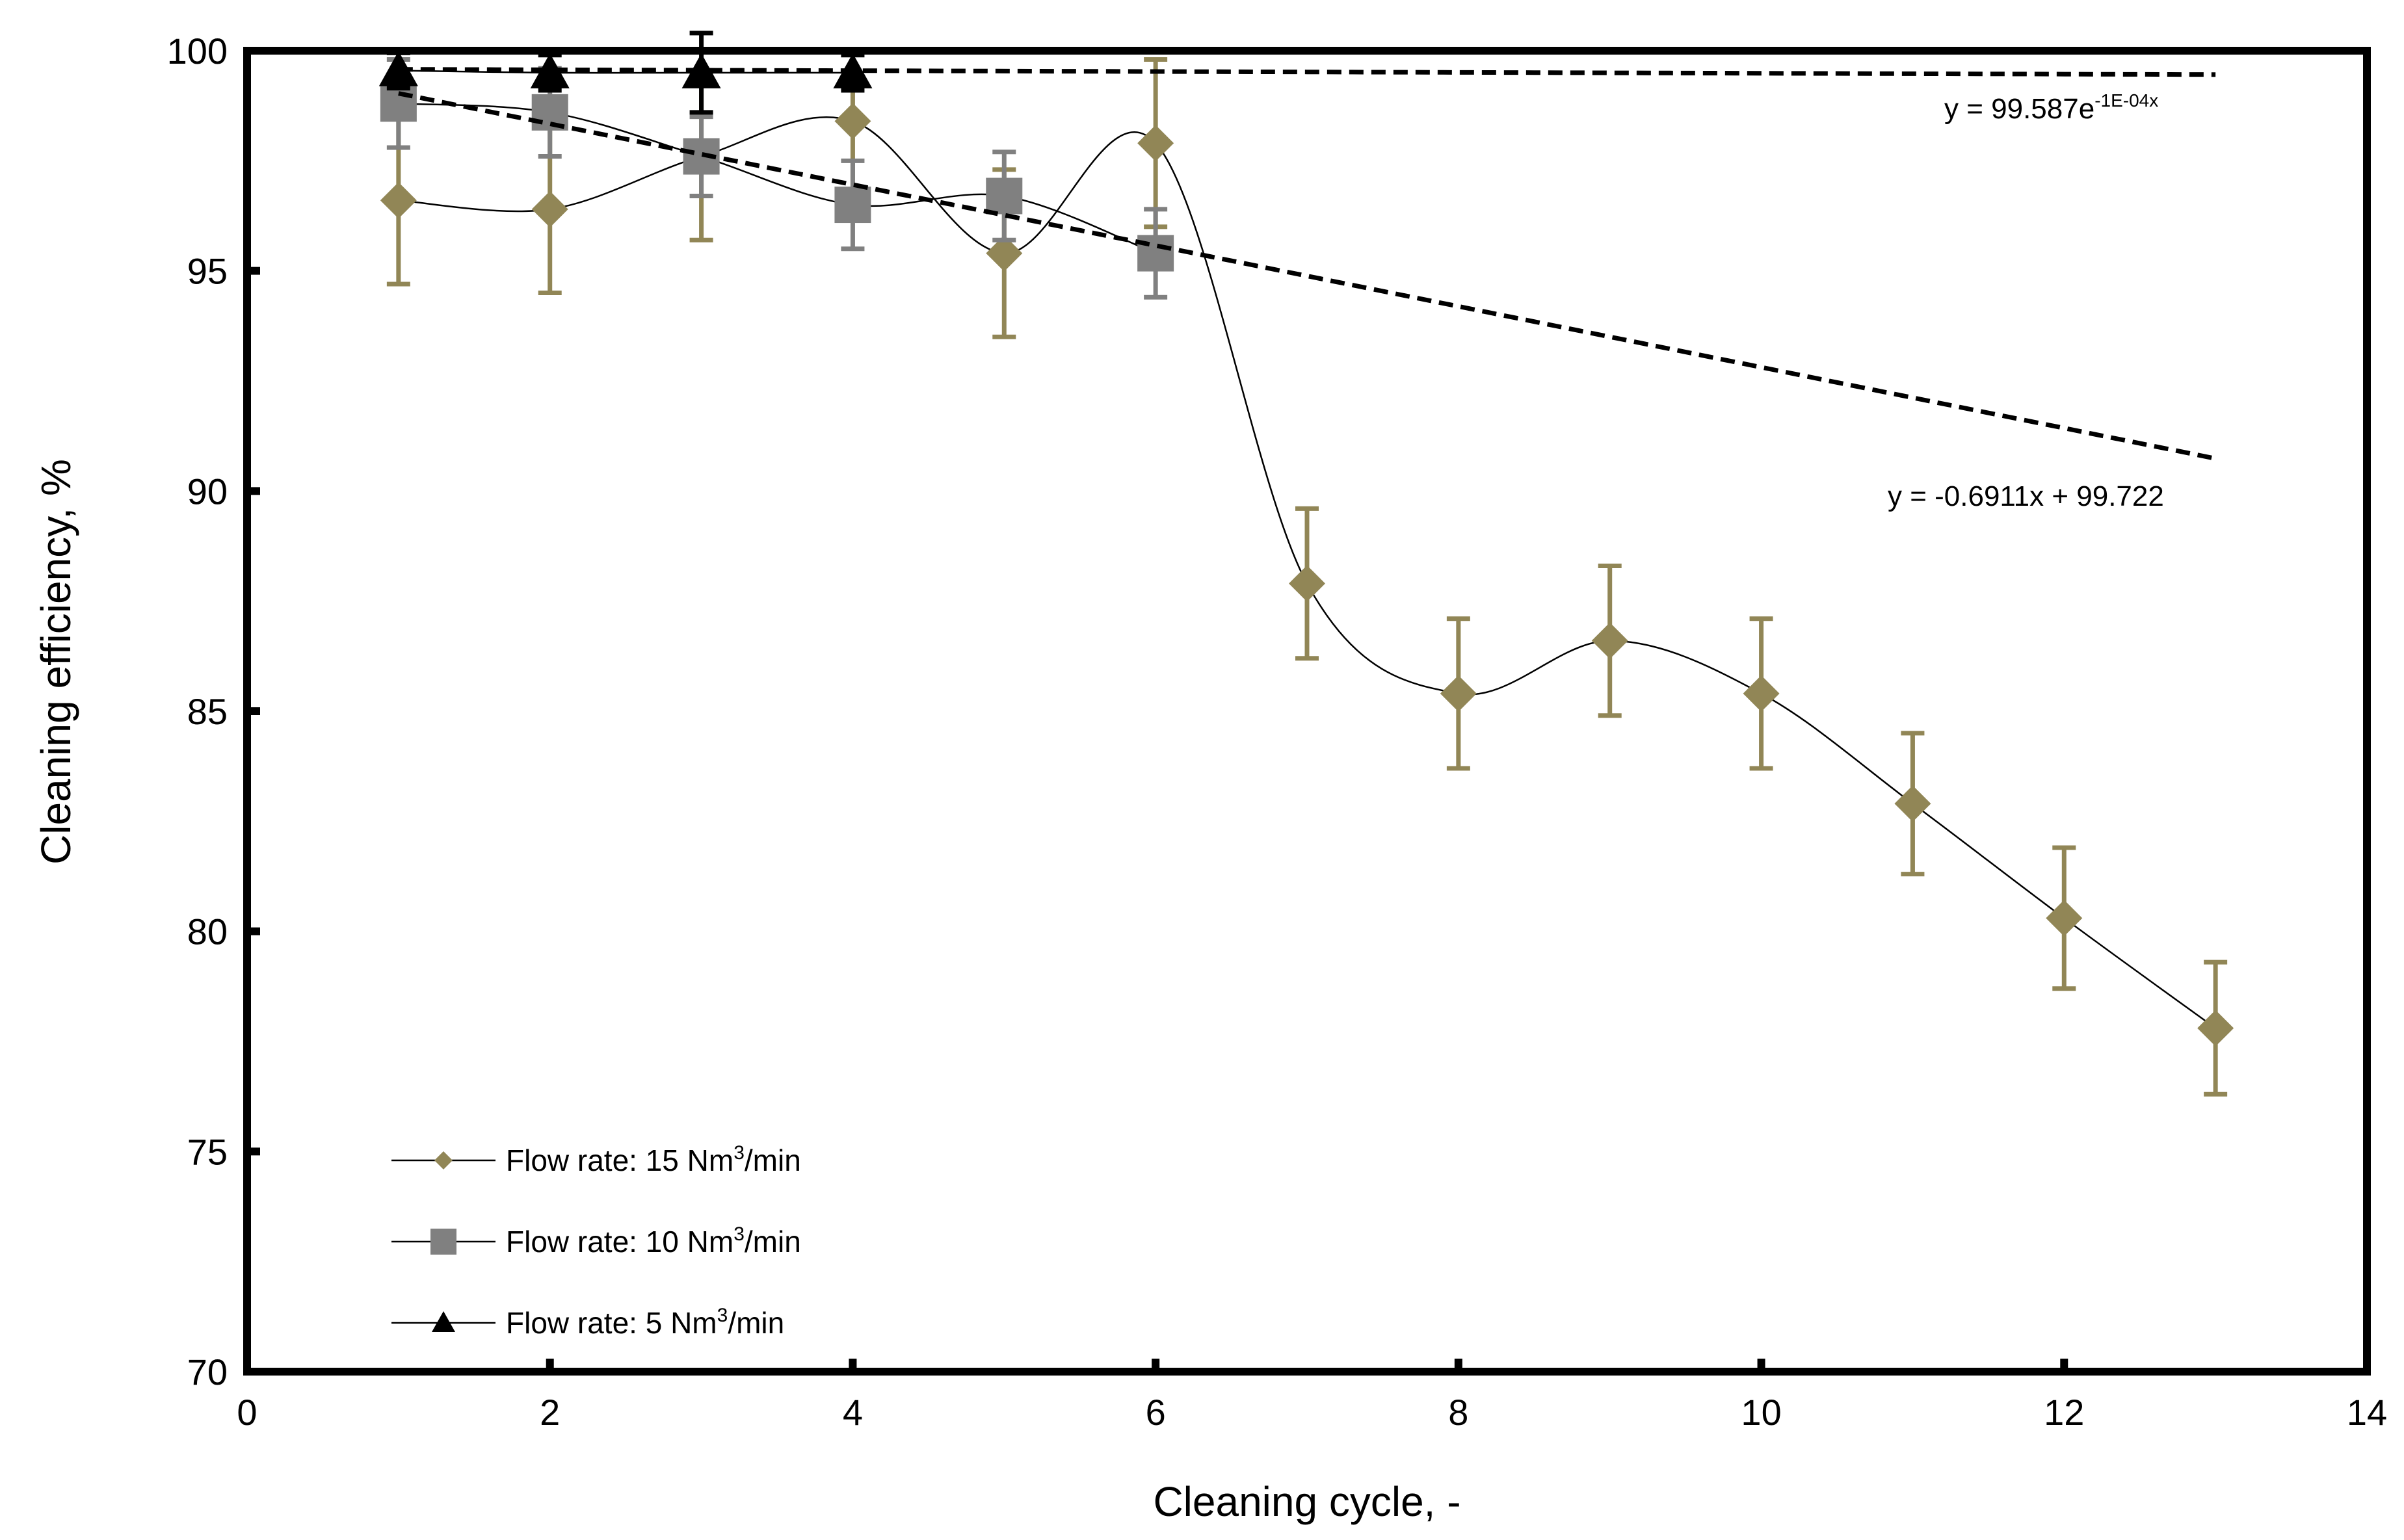 Image resolution: width=2404 pixels, height=1540 pixels. I want to click on y-tick-label: 95, so click(207, 271).